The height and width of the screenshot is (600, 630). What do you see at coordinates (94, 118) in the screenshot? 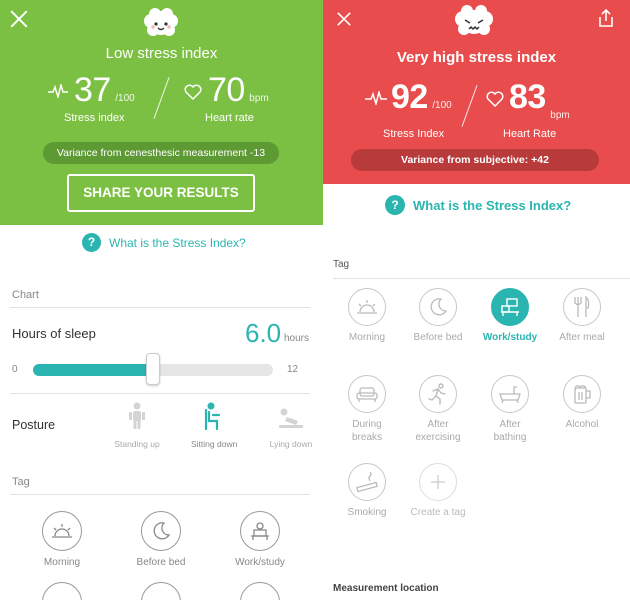
I see `stress-index-label: Stress index` at bounding box center [94, 118].